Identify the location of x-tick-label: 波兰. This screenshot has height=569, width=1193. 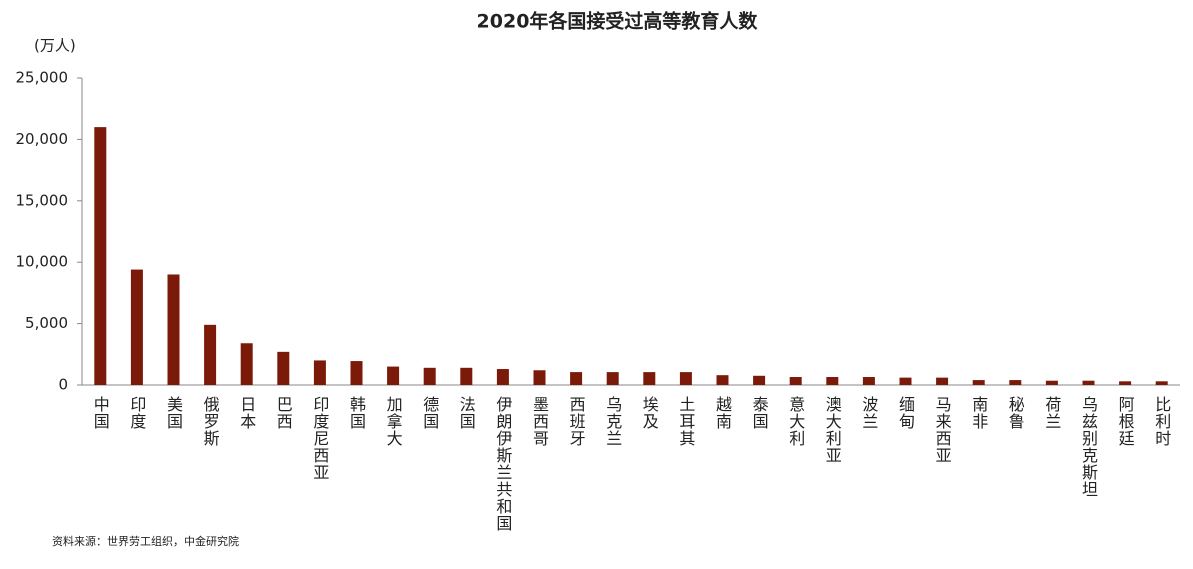
(868, 413).